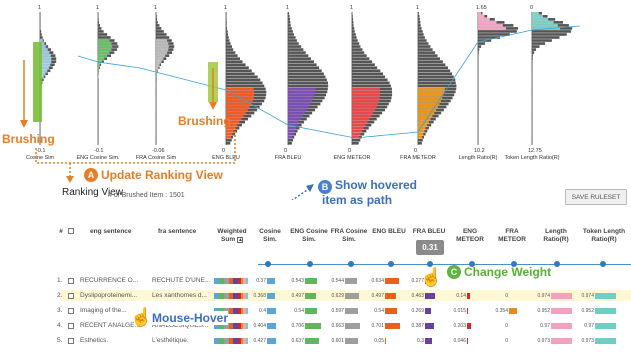  What do you see at coordinates (337, 341) in the screenshot?
I see `metric-value: 0.601` at bounding box center [337, 341].